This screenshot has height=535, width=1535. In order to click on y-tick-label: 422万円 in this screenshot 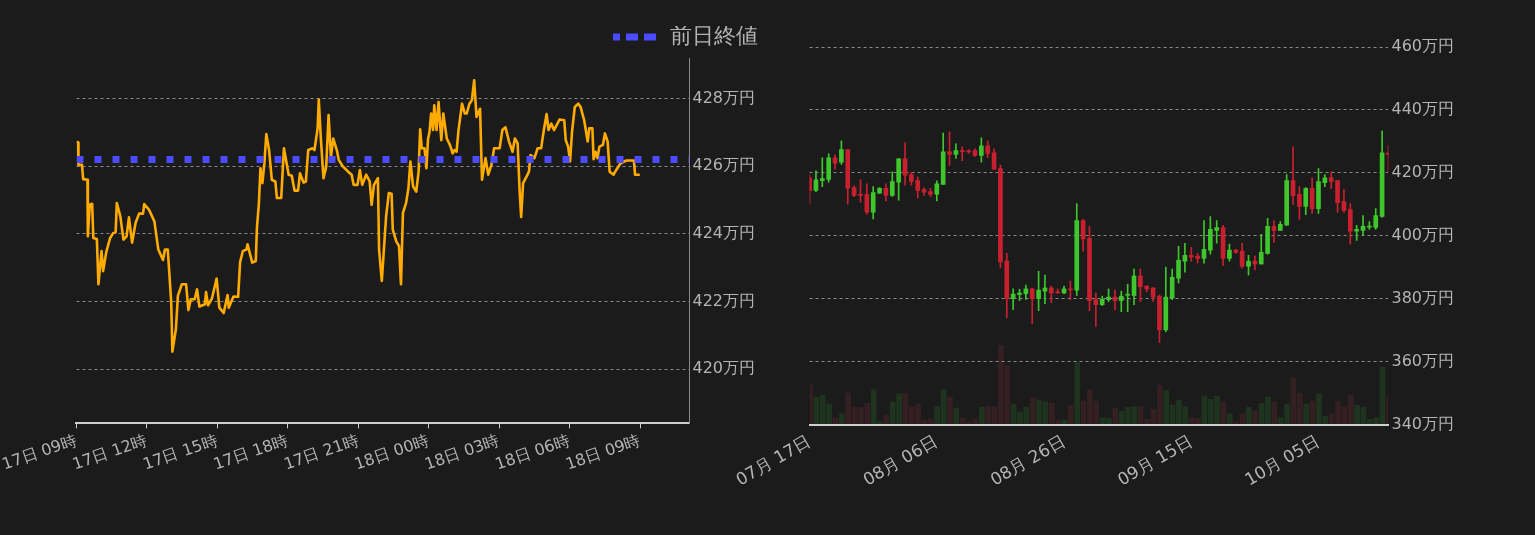, I will do `click(724, 300)`.